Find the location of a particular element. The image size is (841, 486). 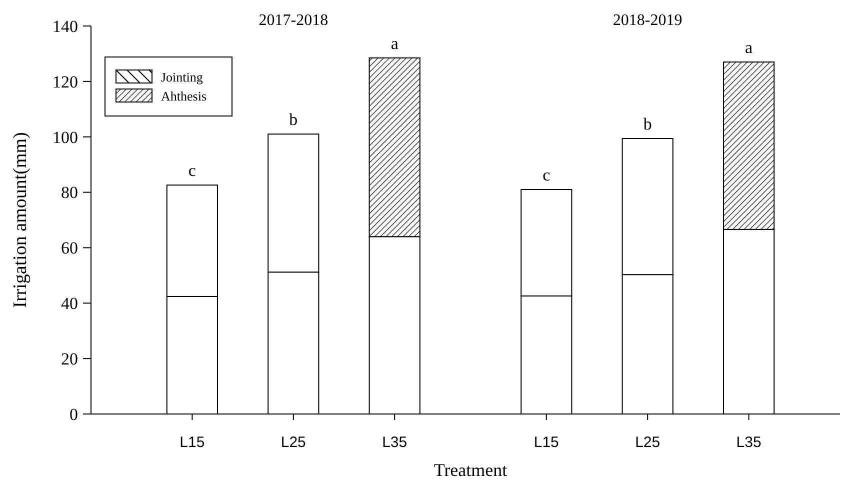

y-tick-label: 140 is located at coordinates (65, 26).